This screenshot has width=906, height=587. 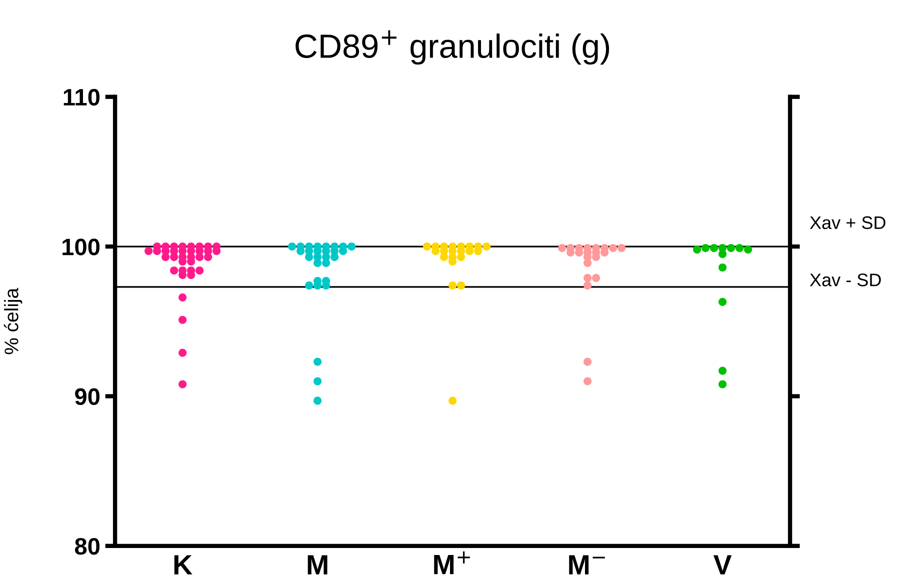 I want to click on ref-line-label: Xav + SD, so click(x=848, y=223).